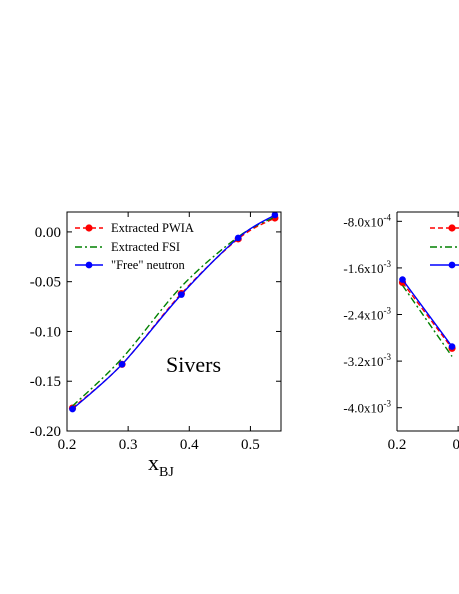 The width and height of the screenshot is (459, 594). What do you see at coordinates (397, 445) in the screenshot?
I see `second-x-tick-label: 0.2` at bounding box center [397, 445].